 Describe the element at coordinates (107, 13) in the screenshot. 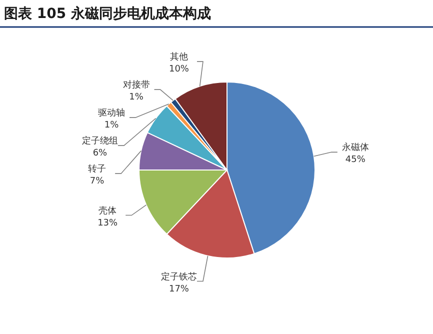

I see `chart-title: 图表 105 永磁同步电机成本构成` at that location.